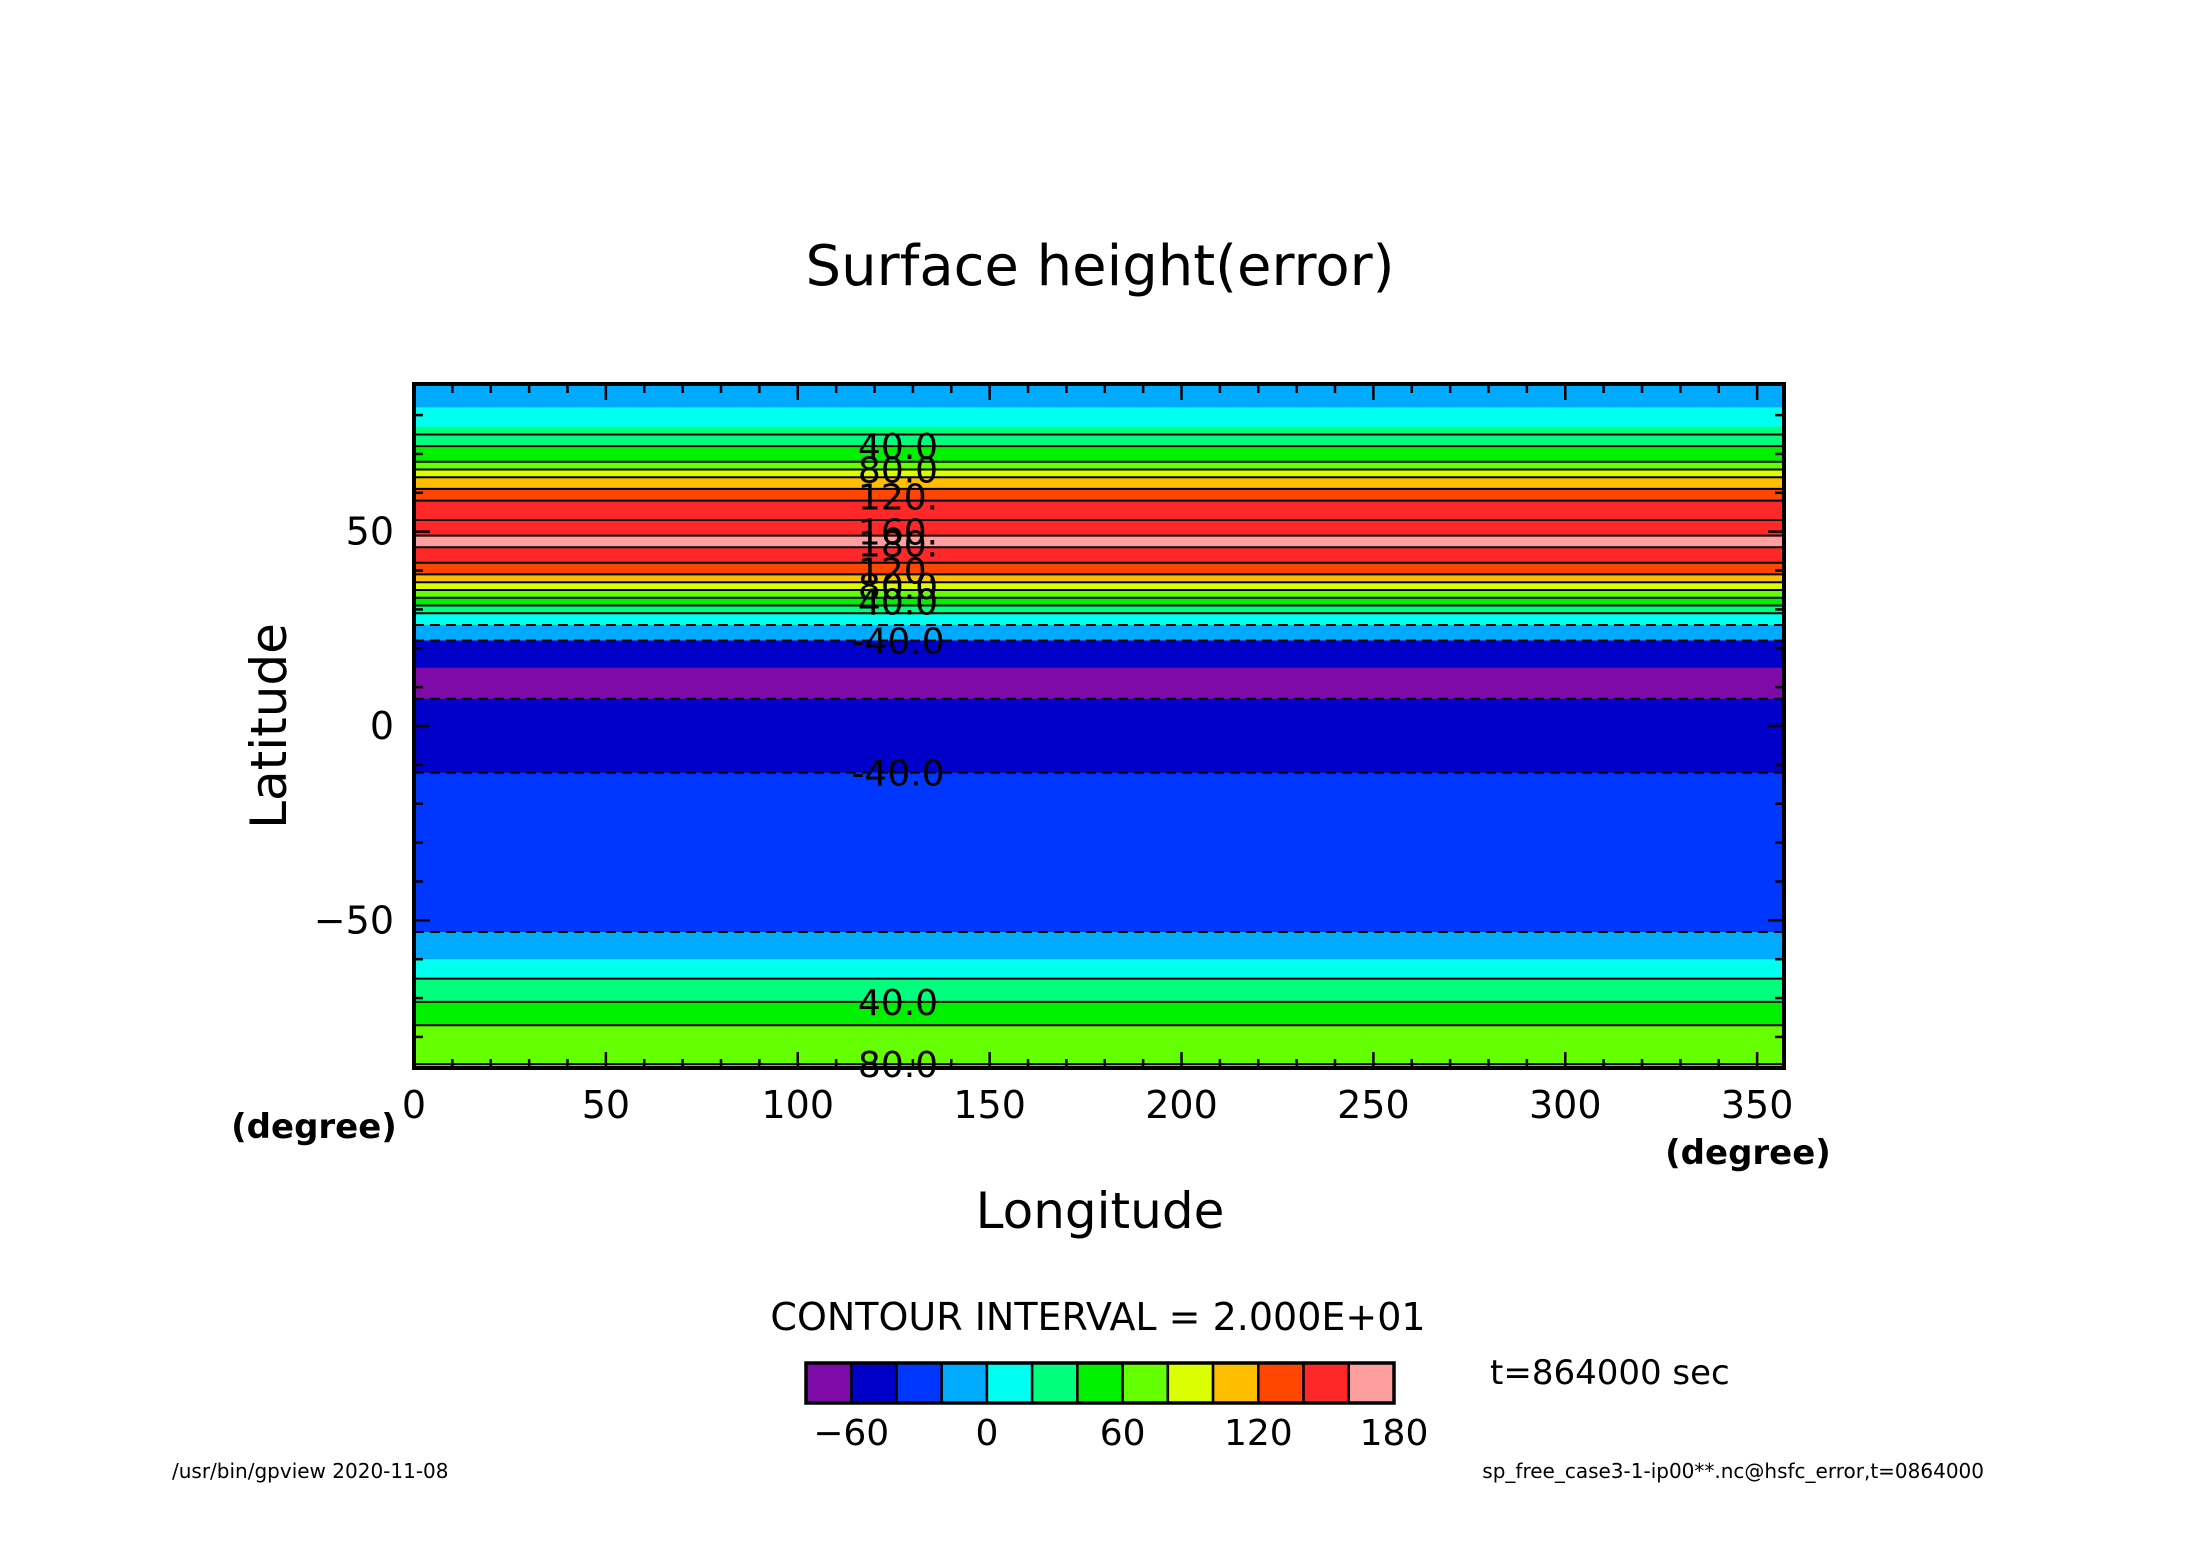 The width and height of the screenshot is (2188, 1546). I want to click on x-tick-label-300: 300, so click(1565, 1105).